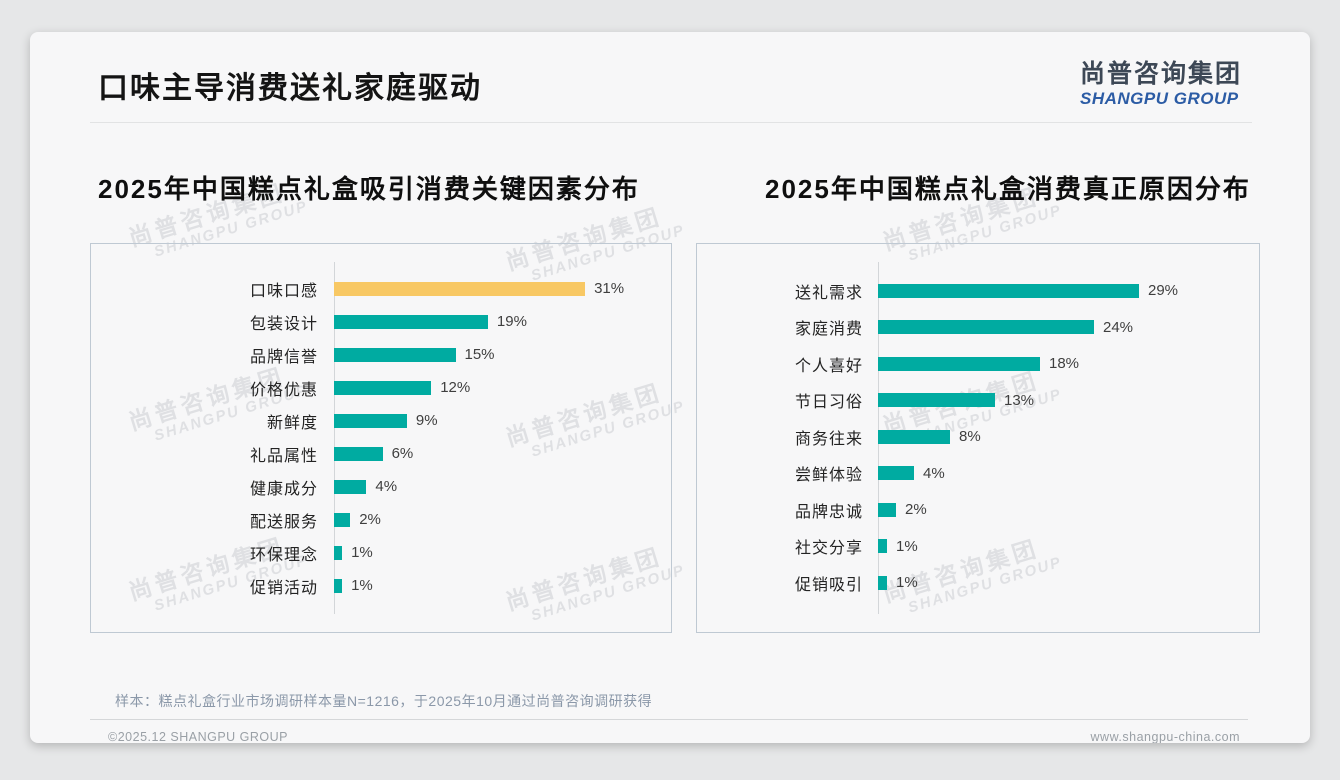  I want to click on chart-row: 送礼需求 29%, so click(978, 290).